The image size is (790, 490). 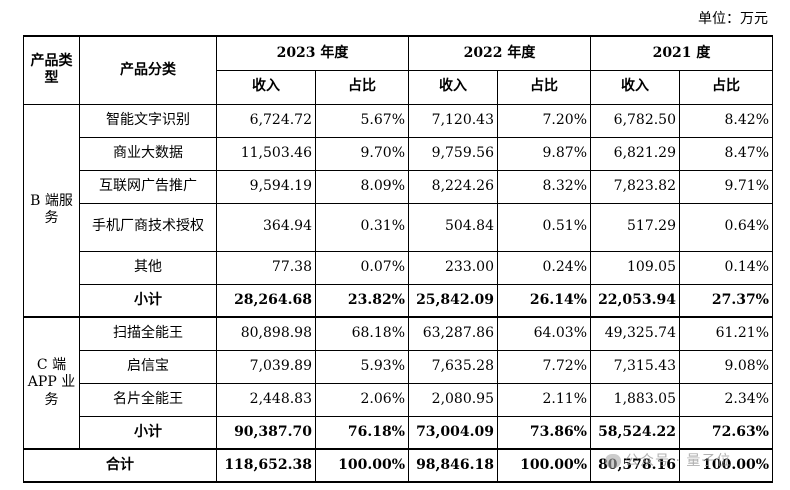 What do you see at coordinates (678, 461) in the screenshot?
I see `watermark-text: 公众号 · 量子位` at bounding box center [678, 461].